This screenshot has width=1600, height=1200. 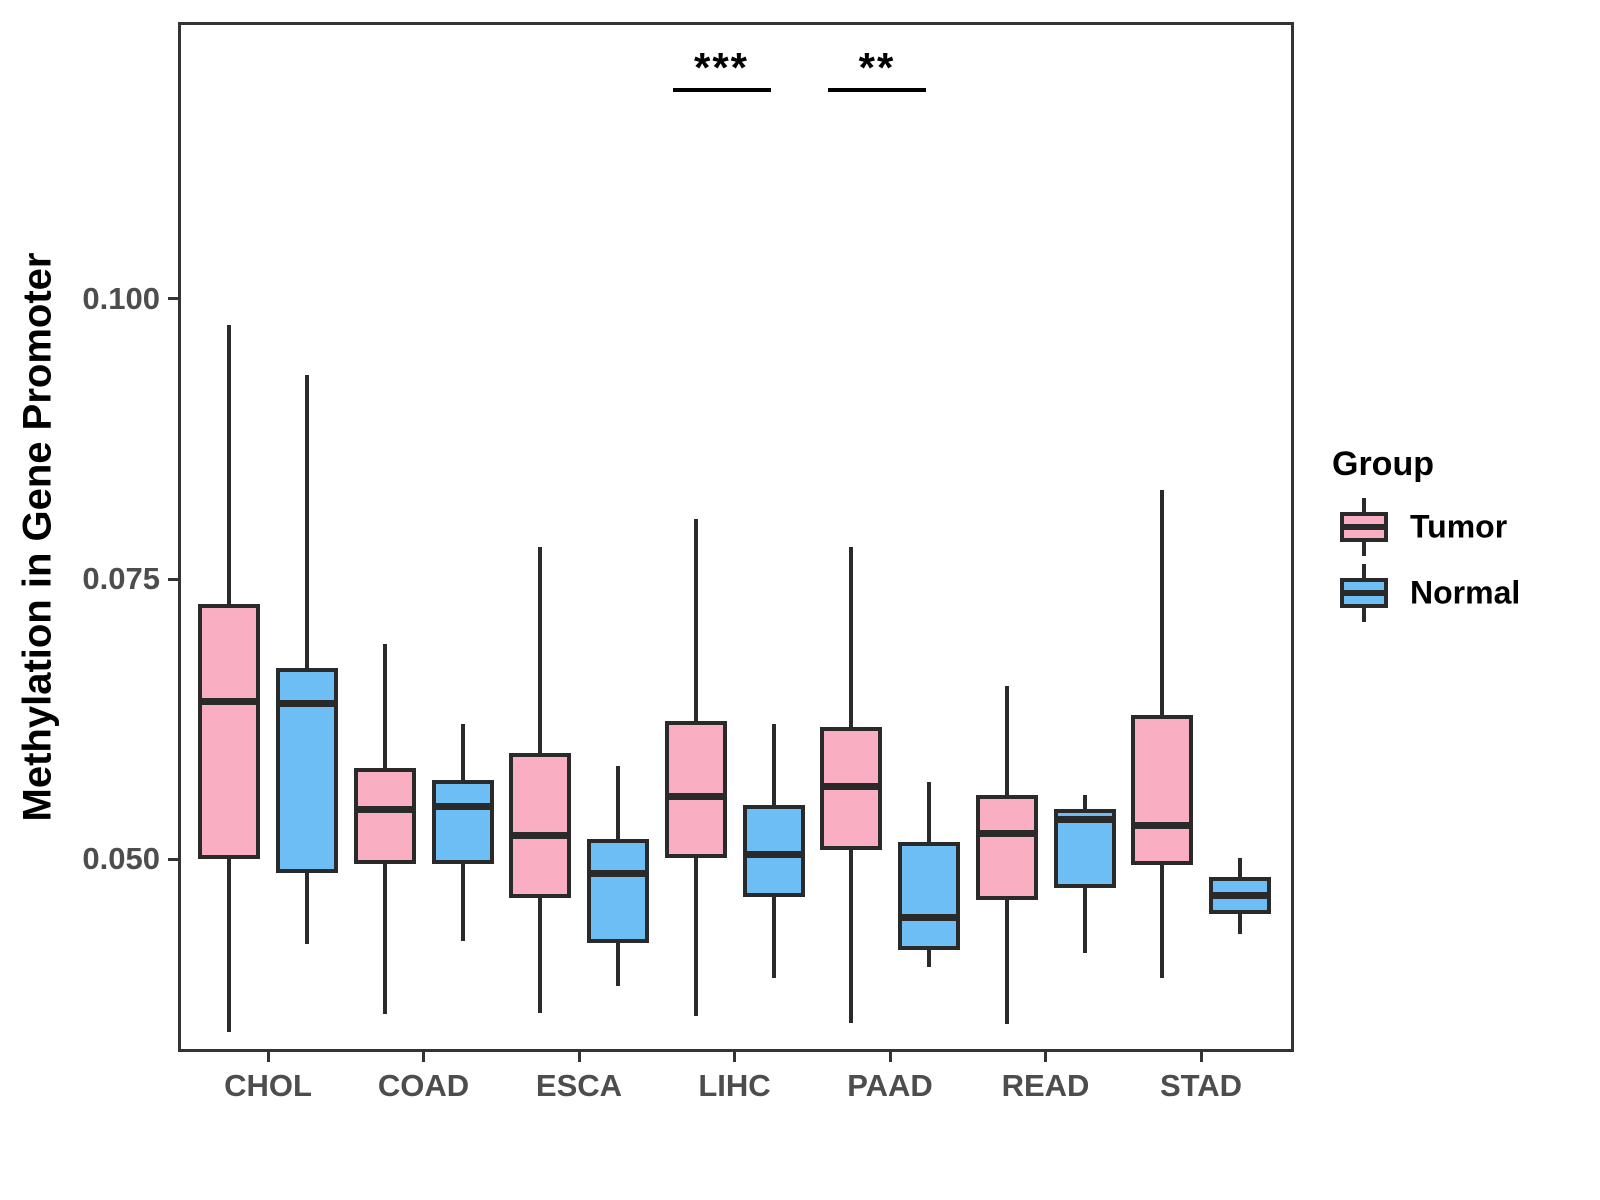 What do you see at coordinates (1006, 847) in the screenshot?
I see `box-tumor-READ` at bounding box center [1006, 847].